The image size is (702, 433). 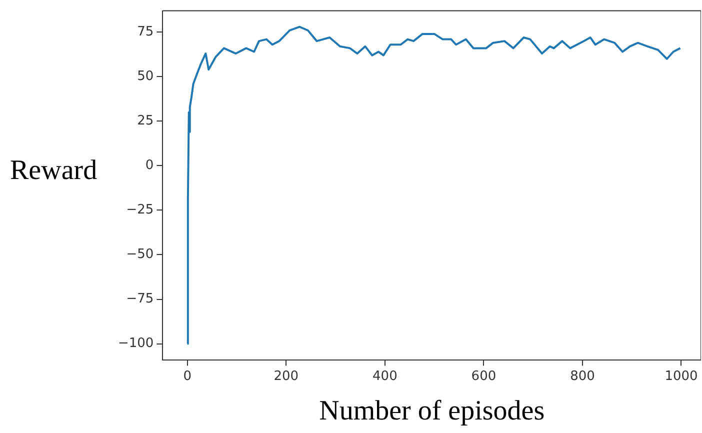 I want to click on y-tick-label: 50, so click(x=145, y=76).